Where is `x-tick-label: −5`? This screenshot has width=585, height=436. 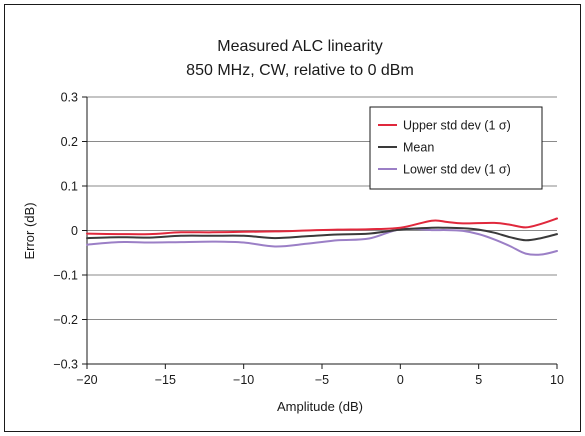
x-tick-label: −5 is located at coordinates (322, 380).